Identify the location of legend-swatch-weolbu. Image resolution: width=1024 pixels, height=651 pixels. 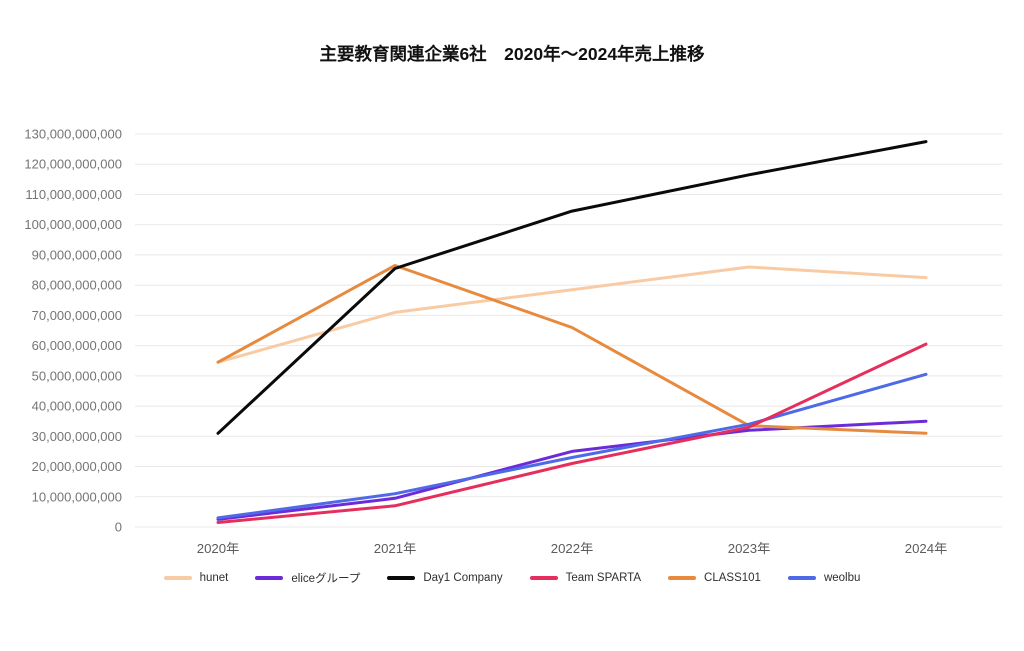
(801, 578).